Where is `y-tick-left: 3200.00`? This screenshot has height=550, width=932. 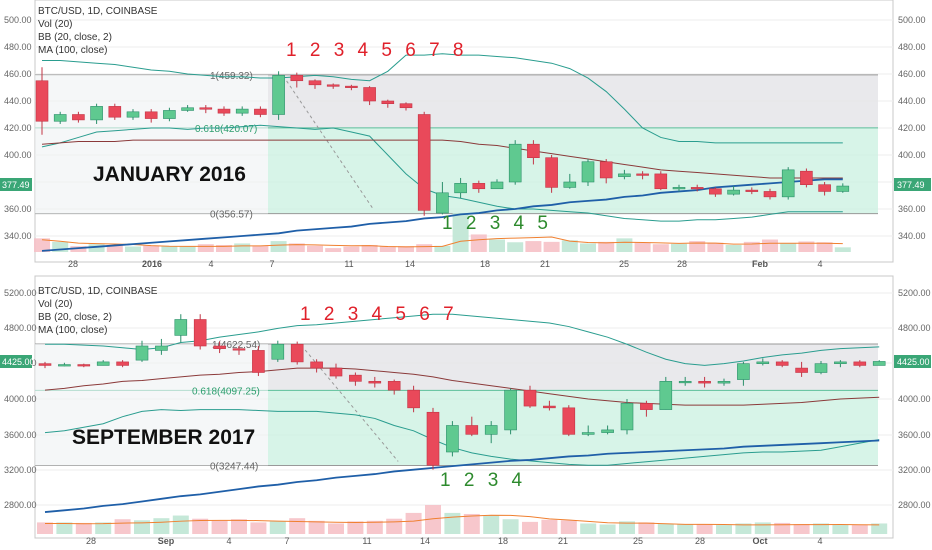 y-tick-left: 3200.00 is located at coordinates (20, 470).